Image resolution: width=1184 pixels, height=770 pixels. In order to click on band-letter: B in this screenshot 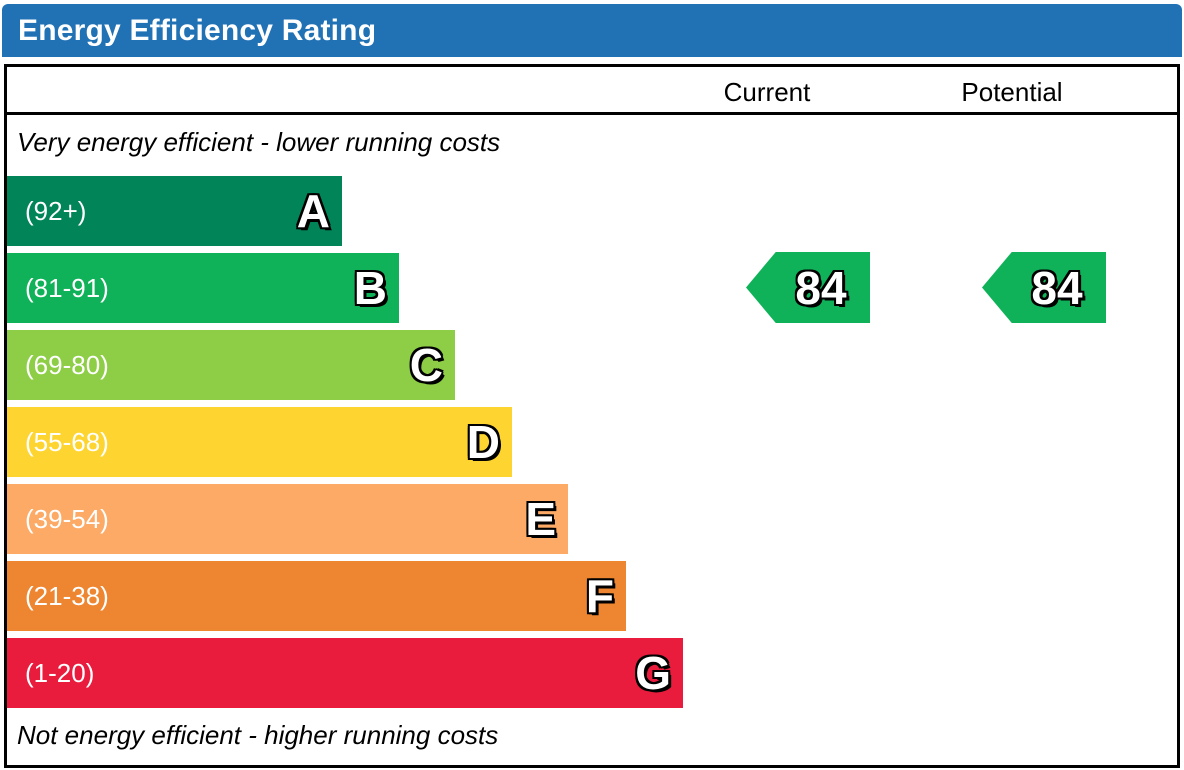, I will do `click(370, 288)`.